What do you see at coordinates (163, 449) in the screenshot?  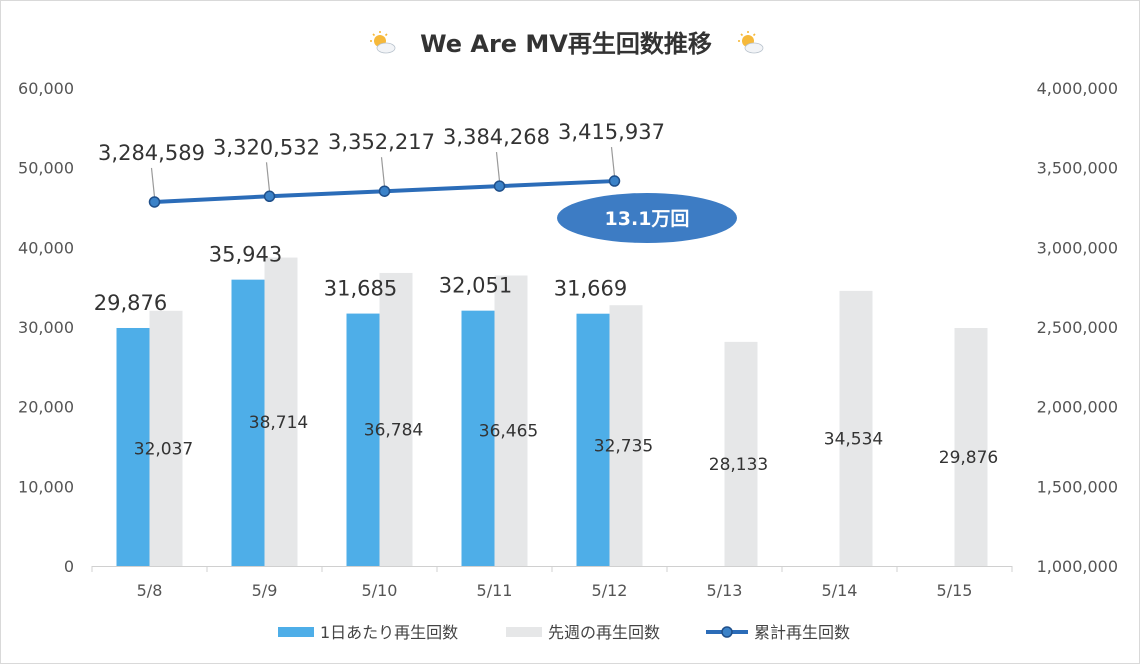 I see `last-week-views-data-label: 32,037` at bounding box center [163, 449].